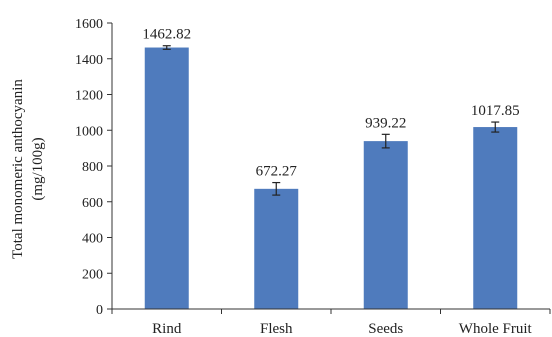 The image size is (552, 337). I want to click on y-tick-label: 1600, so click(89, 24).